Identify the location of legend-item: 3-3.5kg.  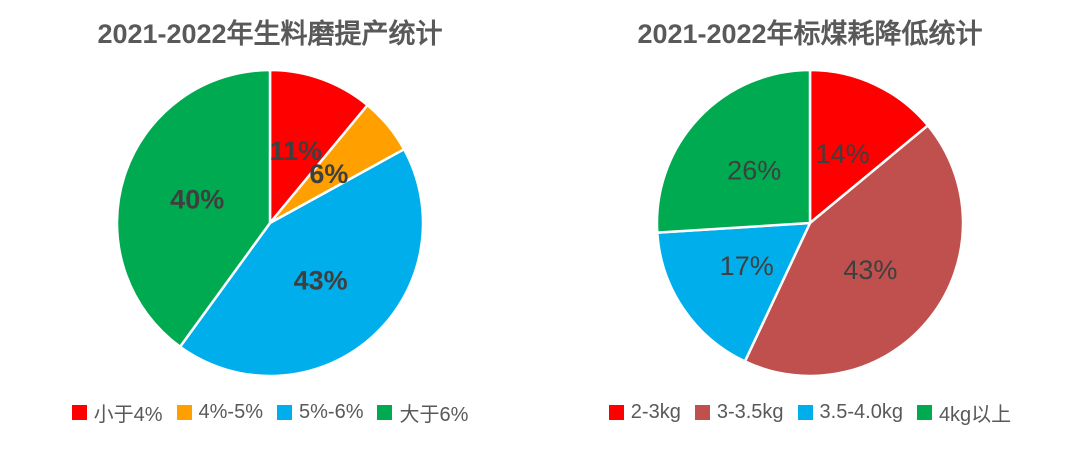
(739, 412).